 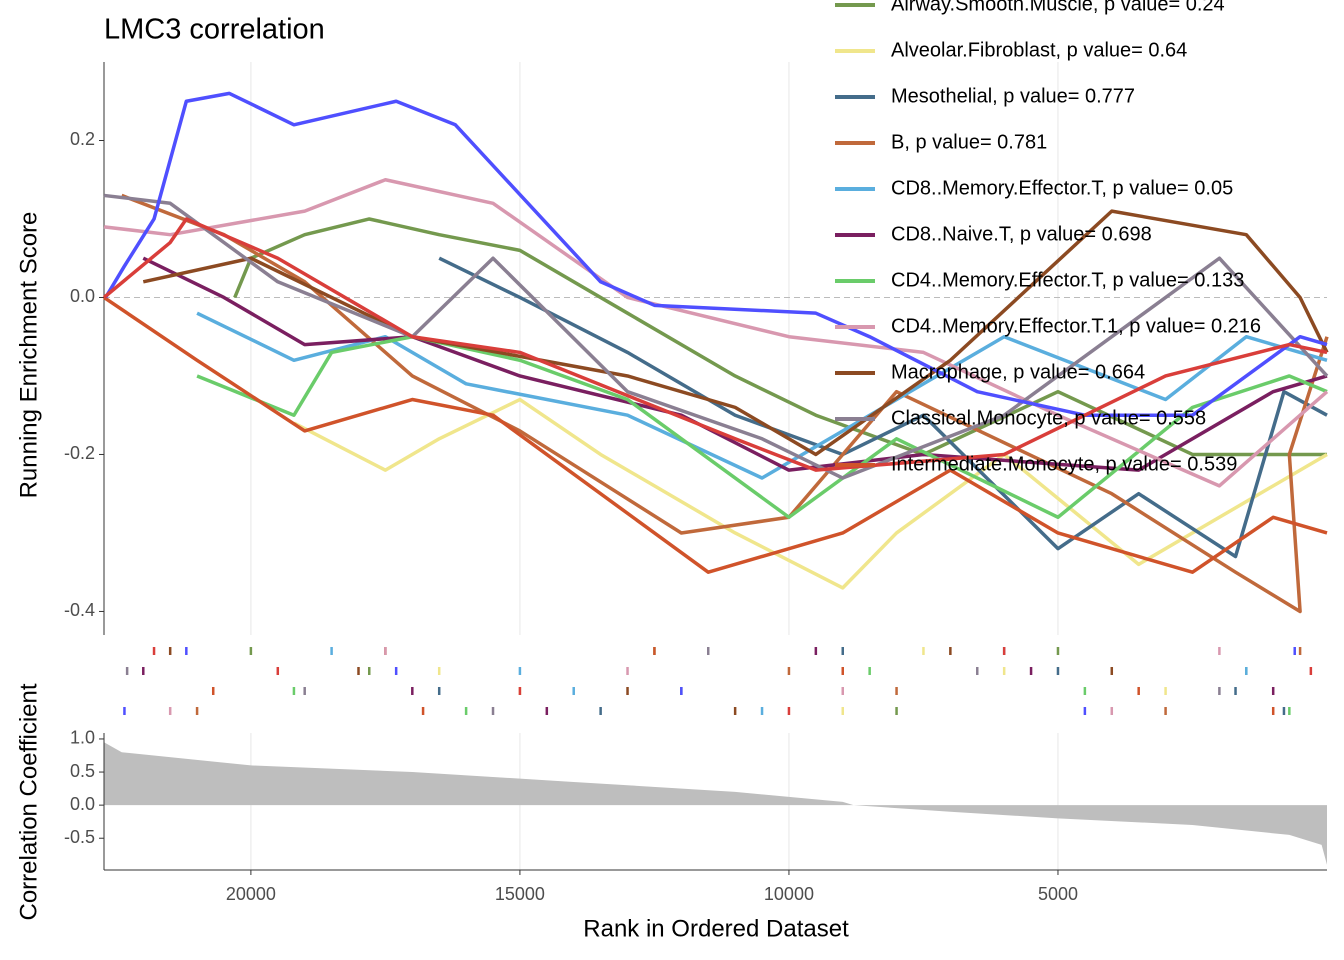 I want to click on y-tick-label: 0.2, so click(x=82, y=139).